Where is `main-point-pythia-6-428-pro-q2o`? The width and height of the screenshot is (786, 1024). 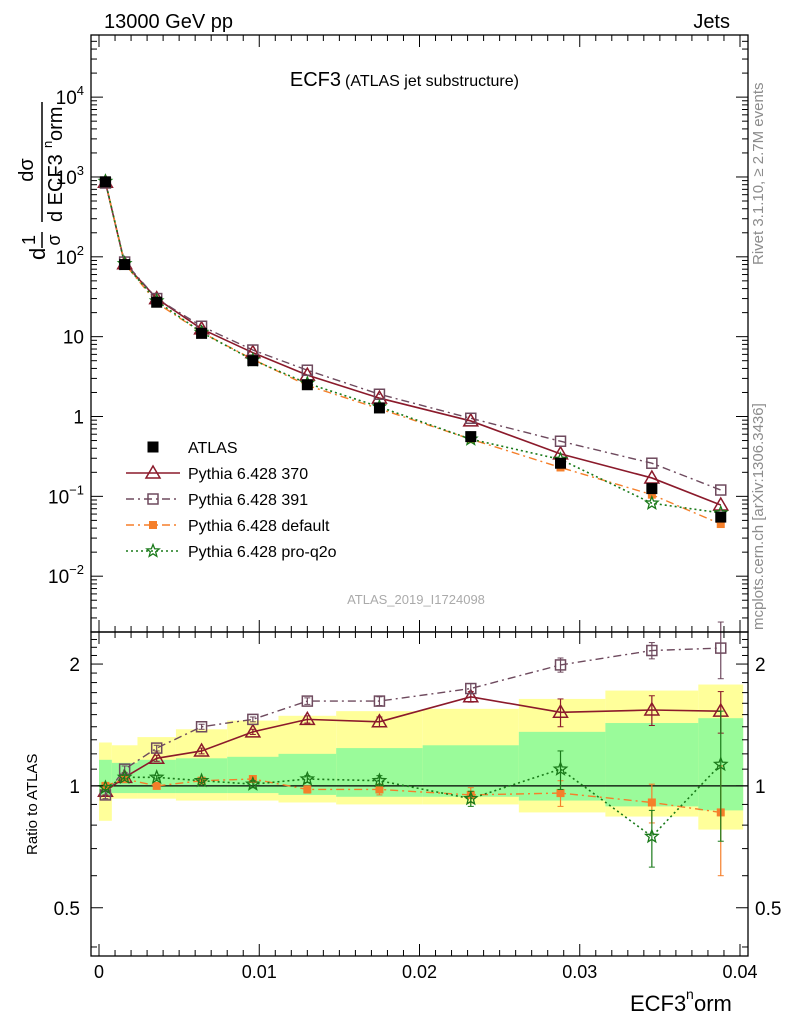 main-point-pythia-6-428-pro-q2o is located at coordinates (651, 502).